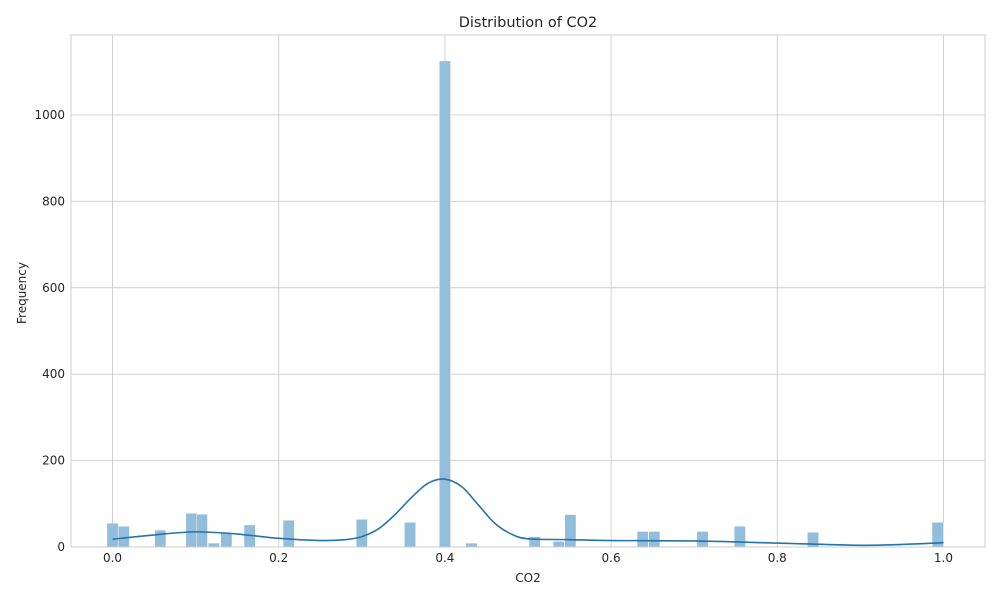  Describe the element at coordinates (61, 547) in the screenshot. I see `y-tick-label: 0` at that location.